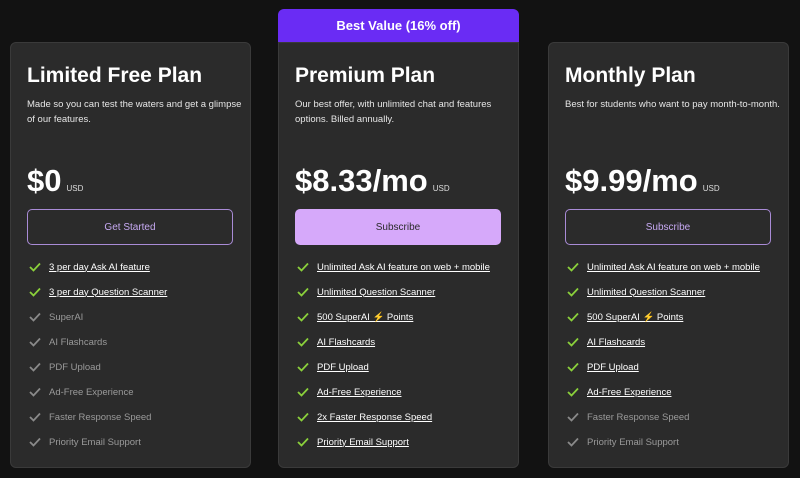 Image resolution: width=800 pixels, height=478 pixels. I want to click on feature-item: 3 per day Ask AI feature, so click(89, 267).